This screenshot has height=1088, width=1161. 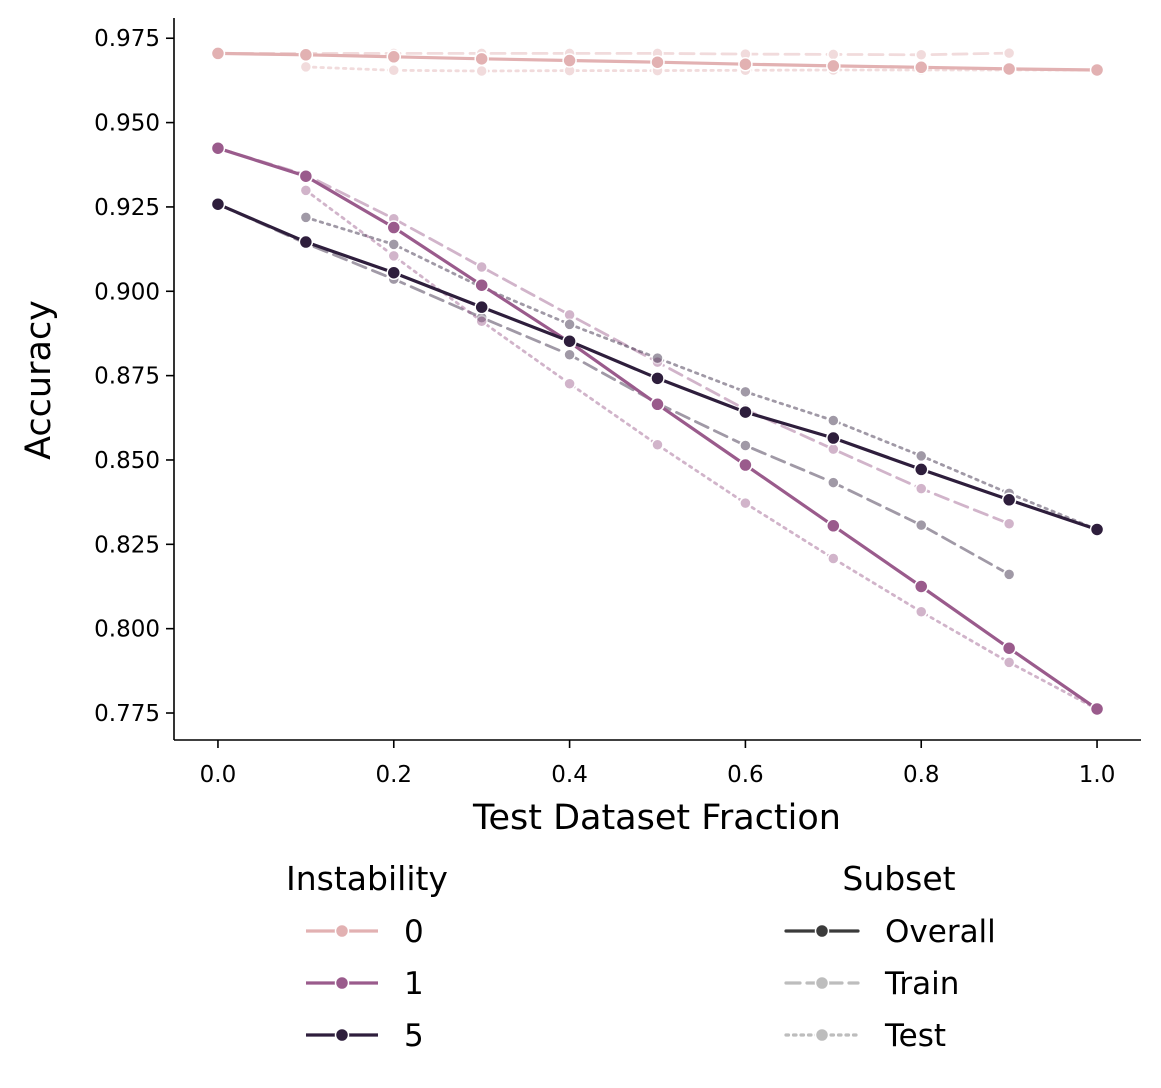 I want to click on y-tick-label: 0.925, so click(x=127, y=208).